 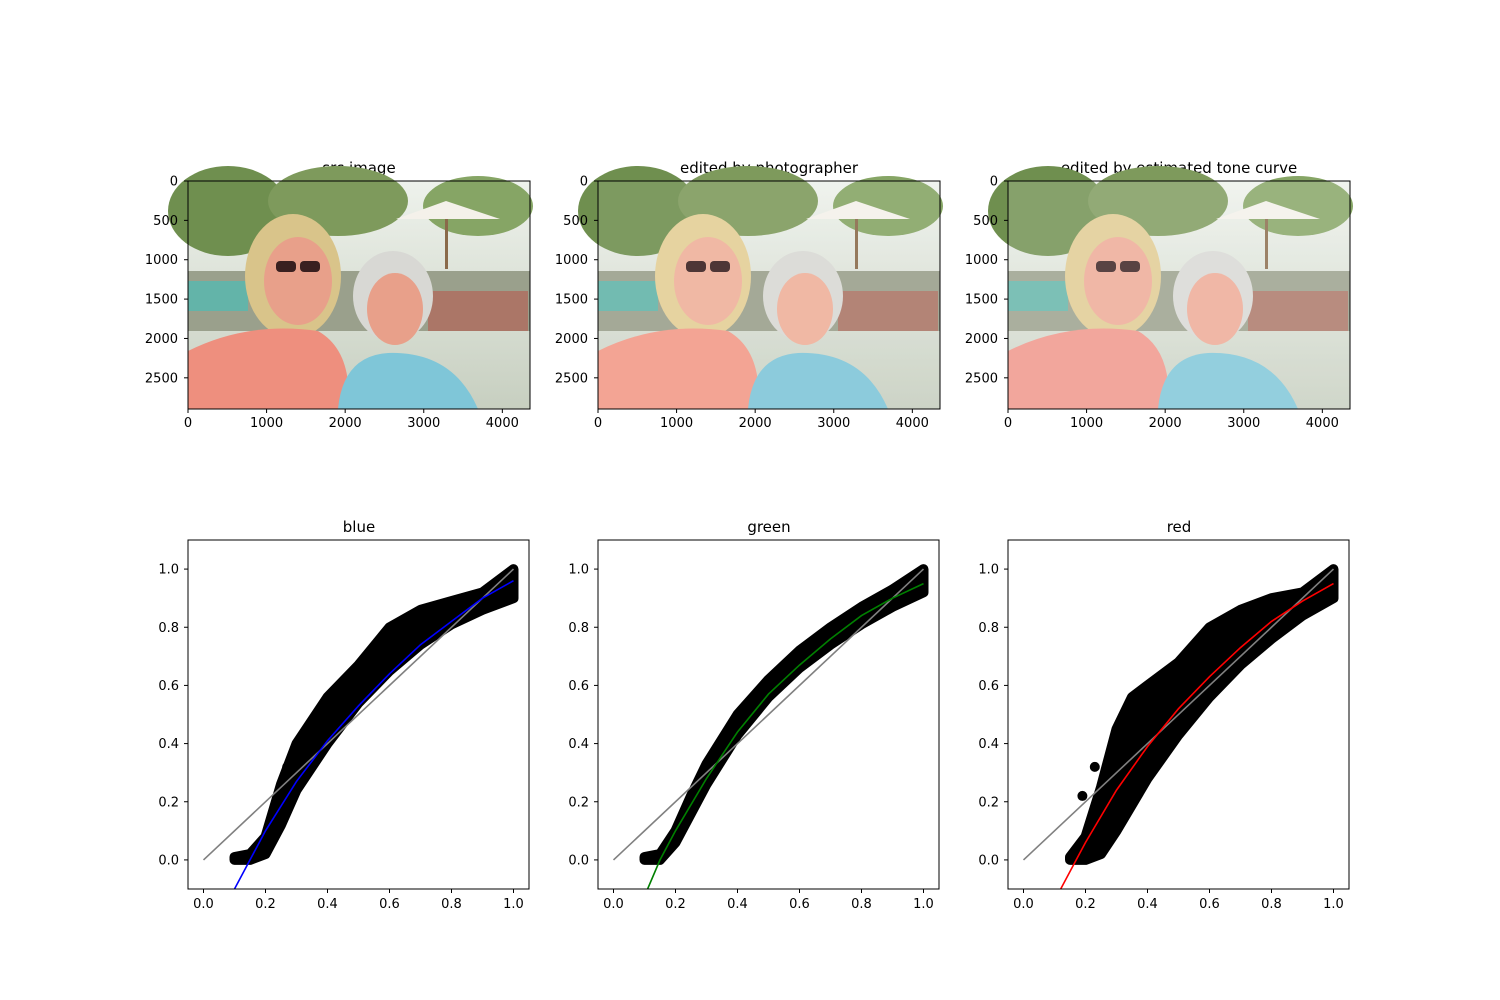 I want to click on edit-overlay, so click(x=1179, y=295).